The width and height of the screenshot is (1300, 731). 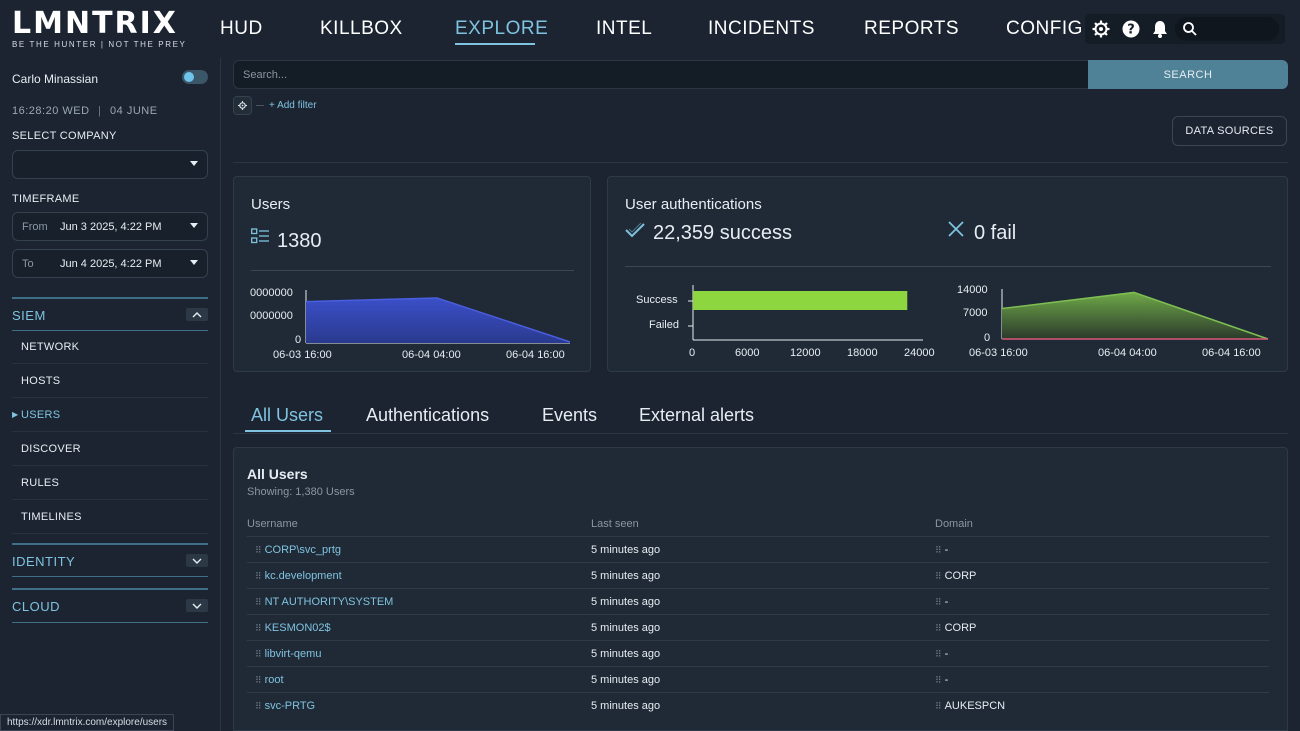 I want to click on sidebar-item-label: NETWORK, so click(x=50, y=347).